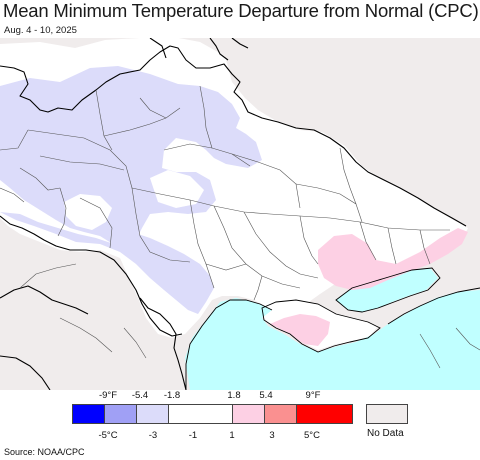  What do you see at coordinates (300, 330) in the screenshot?
I see `warm-anomaly-crimea` at bounding box center [300, 330].